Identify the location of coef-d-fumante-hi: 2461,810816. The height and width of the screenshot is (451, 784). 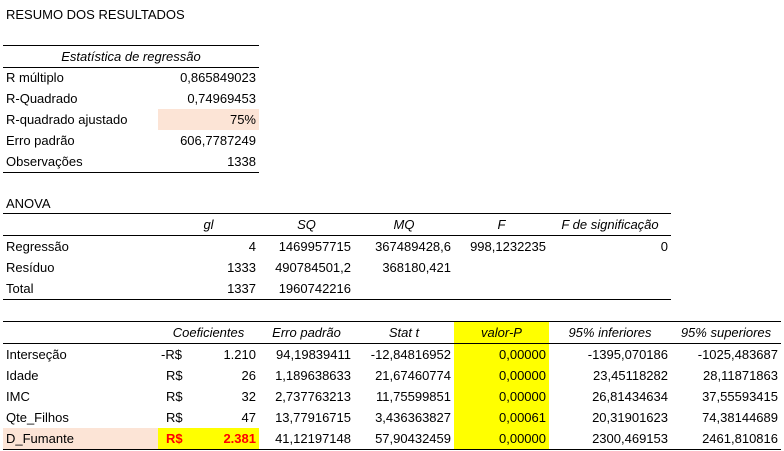
(740, 438).